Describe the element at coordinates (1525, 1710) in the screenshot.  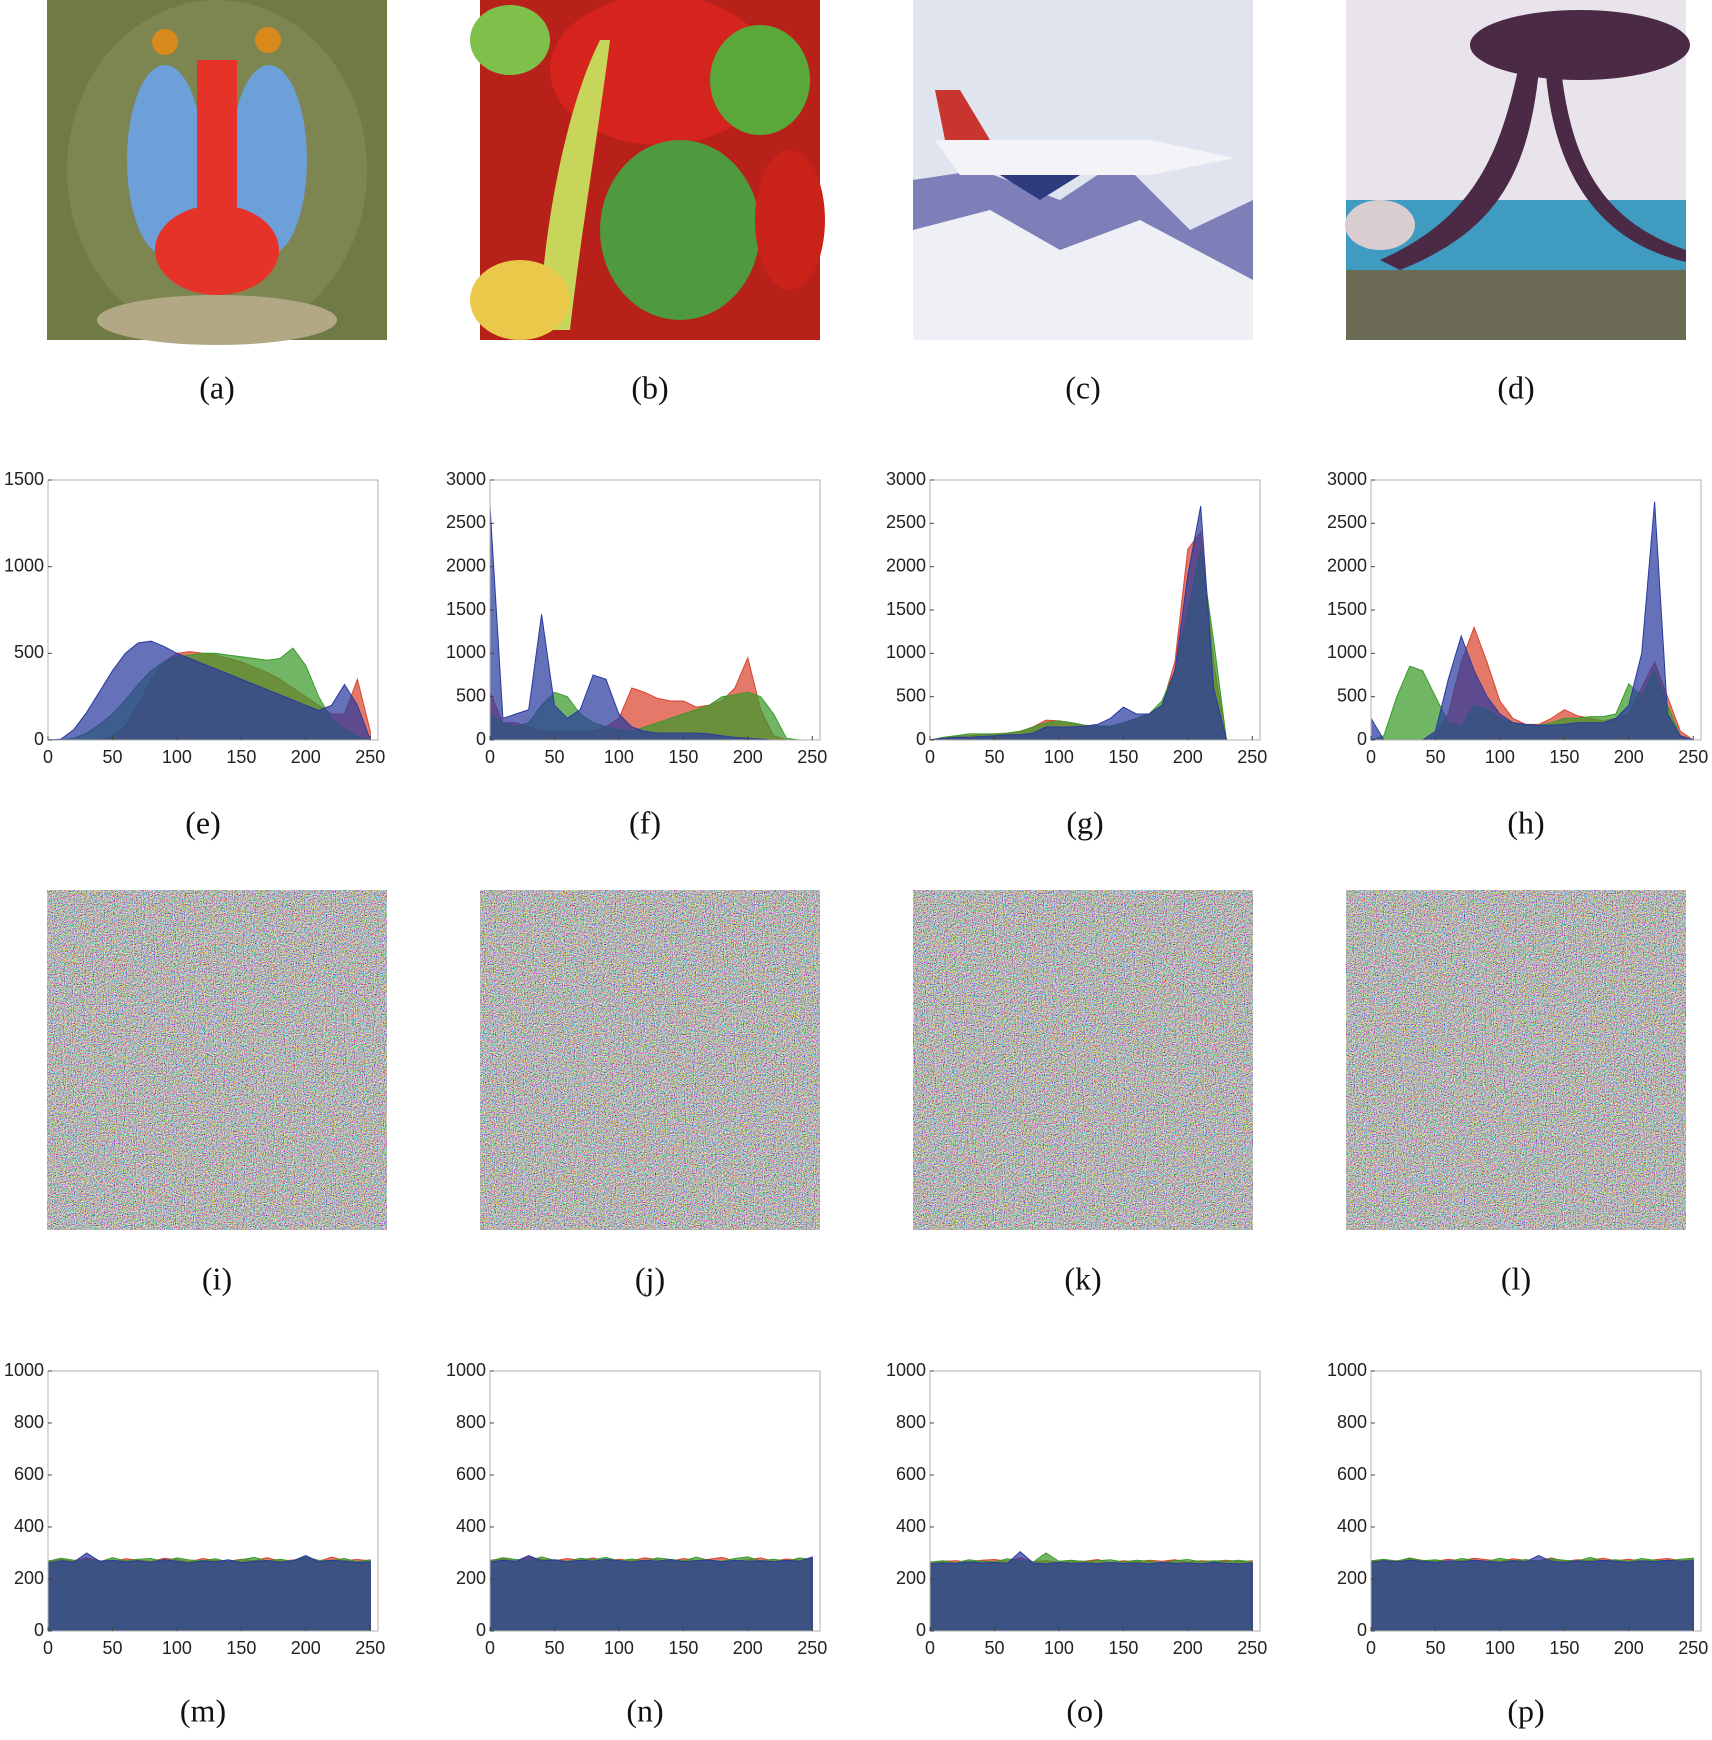
I see `chart-caption: (p)` at that location.